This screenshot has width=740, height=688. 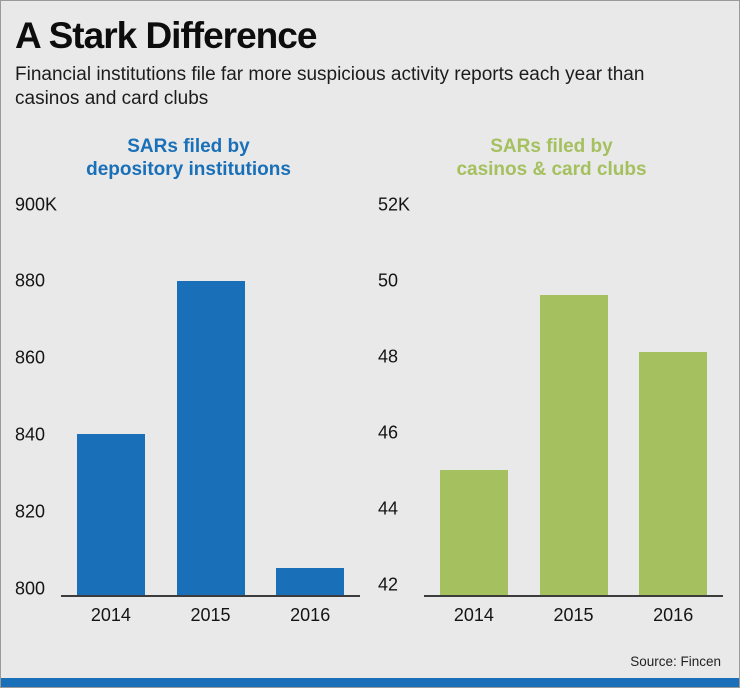 I want to click on chart-title-depository: SARs filed by depository institutions, so click(x=188, y=159).